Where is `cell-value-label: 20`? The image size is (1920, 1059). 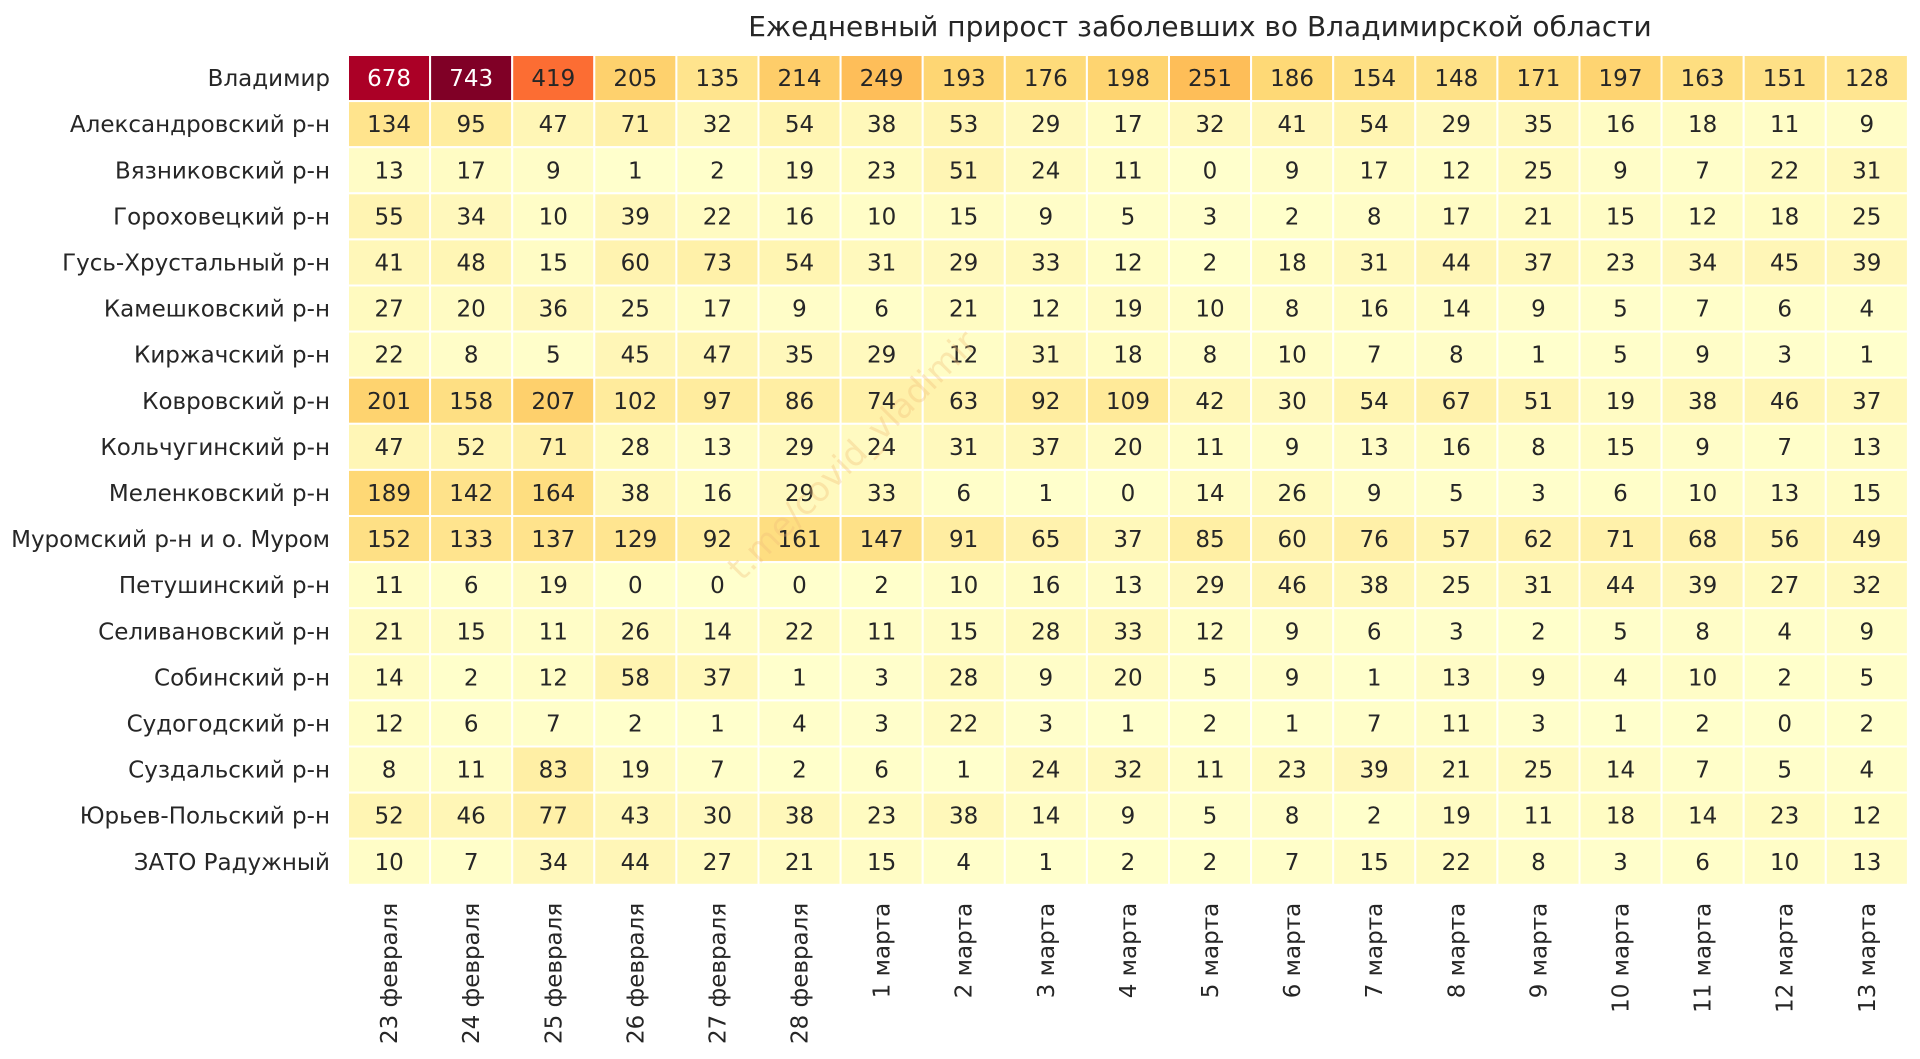 cell-value-label: 20 is located at coordinates (1127, 678).